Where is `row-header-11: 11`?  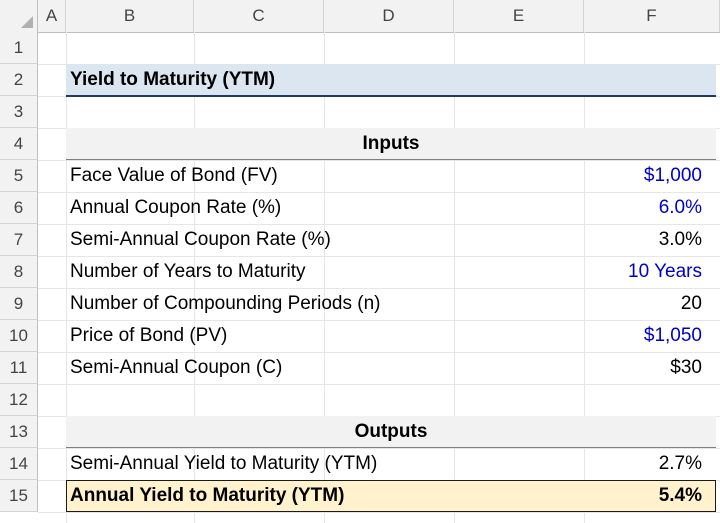 row-header-11: 11 is located at coordinates (19, 368).